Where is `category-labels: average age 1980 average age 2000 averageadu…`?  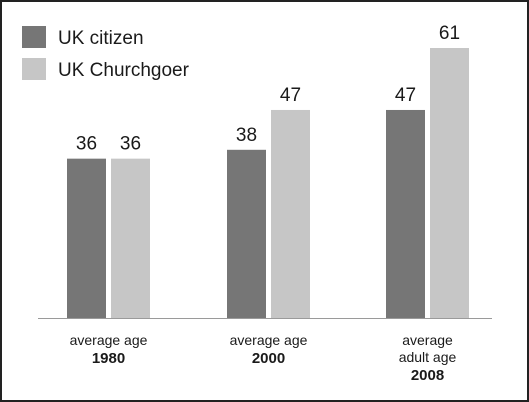
category-labels: average age 1980 average age 2000 averageadu… is located at coordinates (263, 358).